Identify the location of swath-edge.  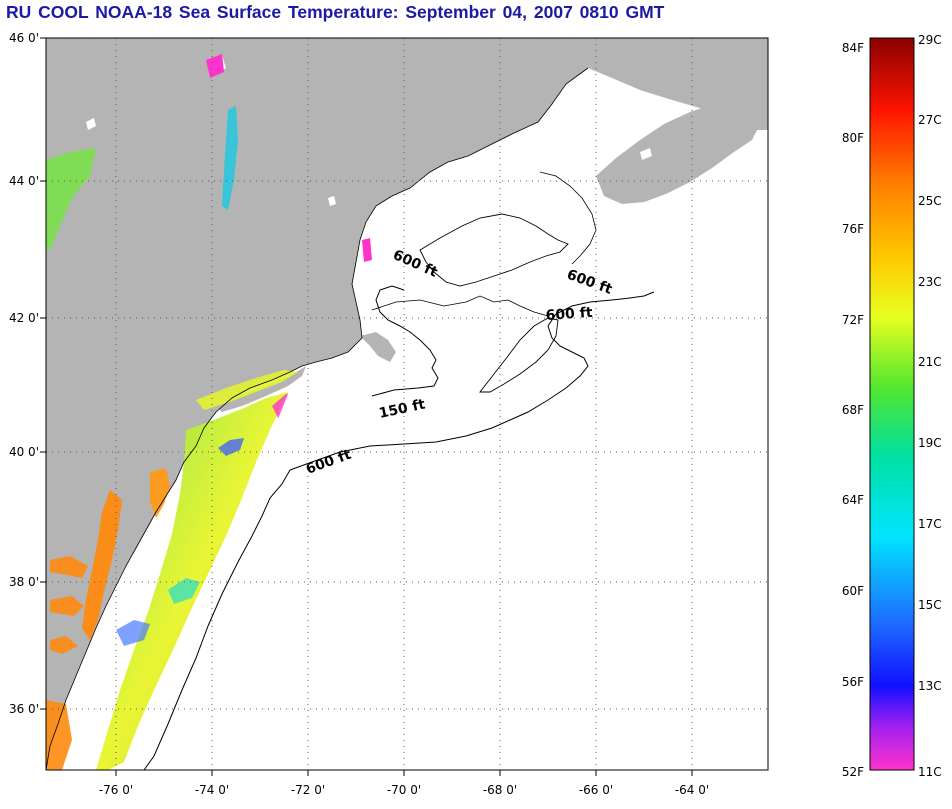
(218, 570).